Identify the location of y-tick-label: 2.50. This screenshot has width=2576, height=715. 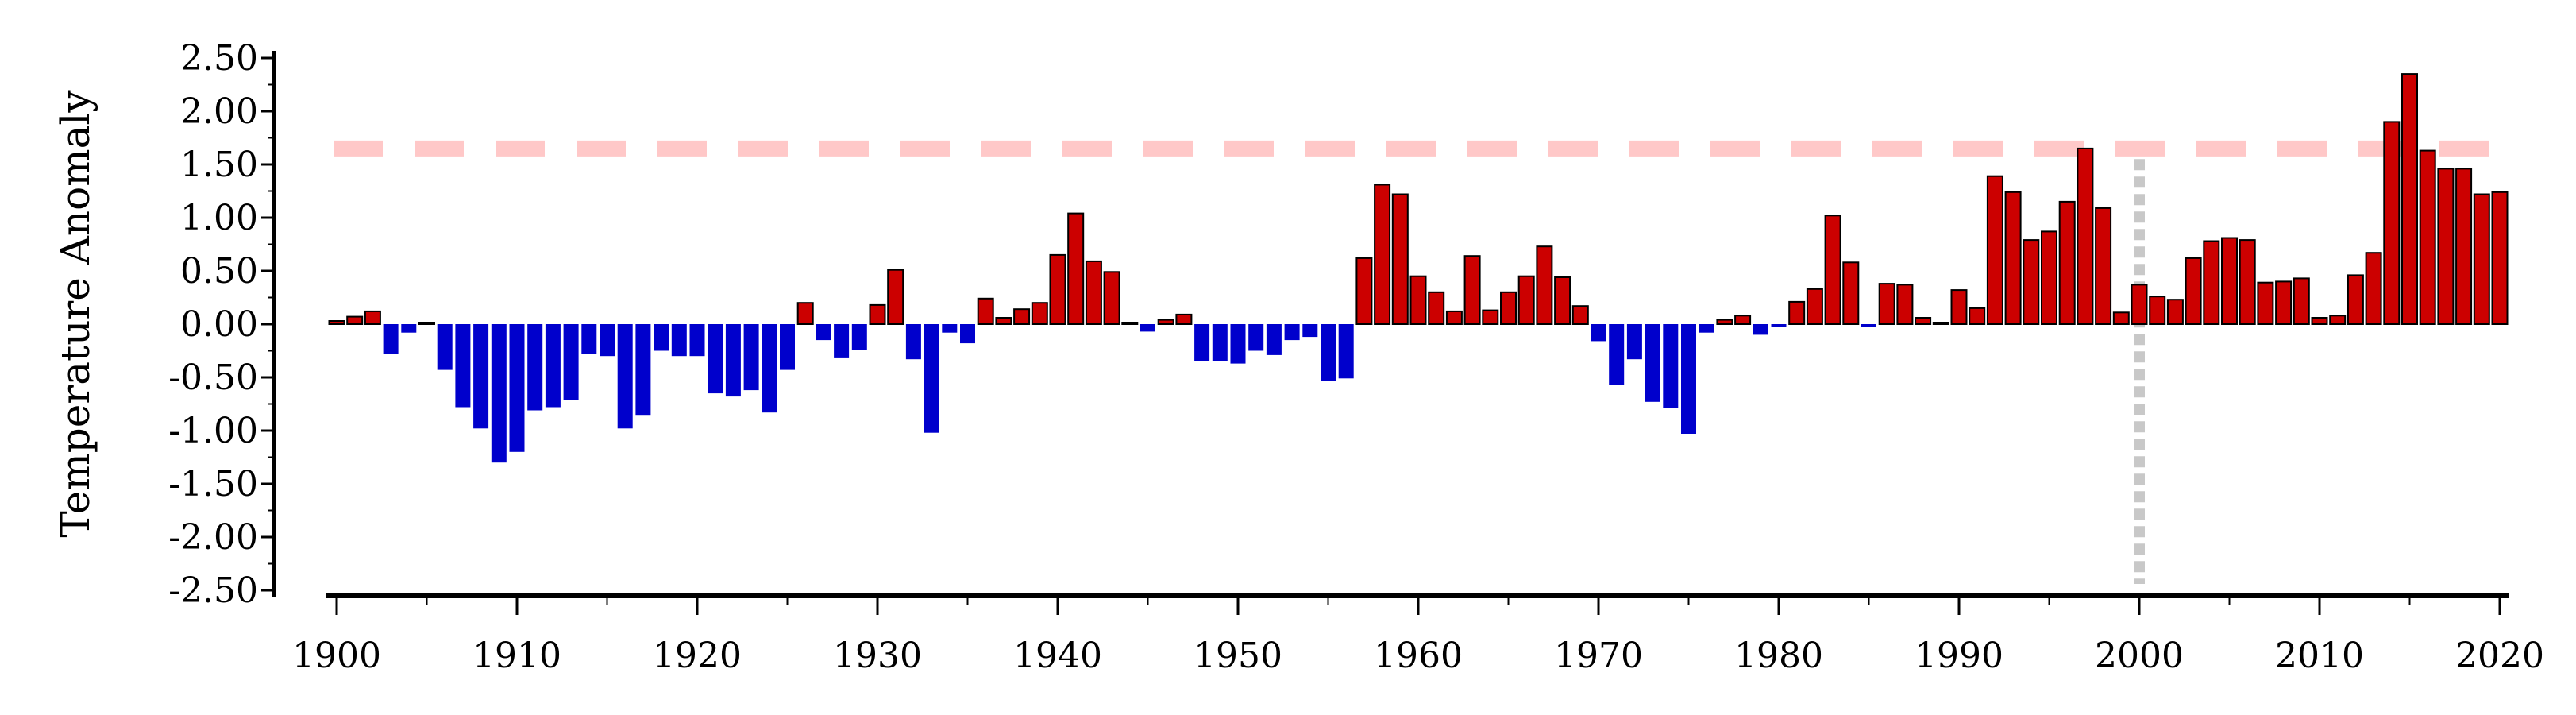
(219, 58).